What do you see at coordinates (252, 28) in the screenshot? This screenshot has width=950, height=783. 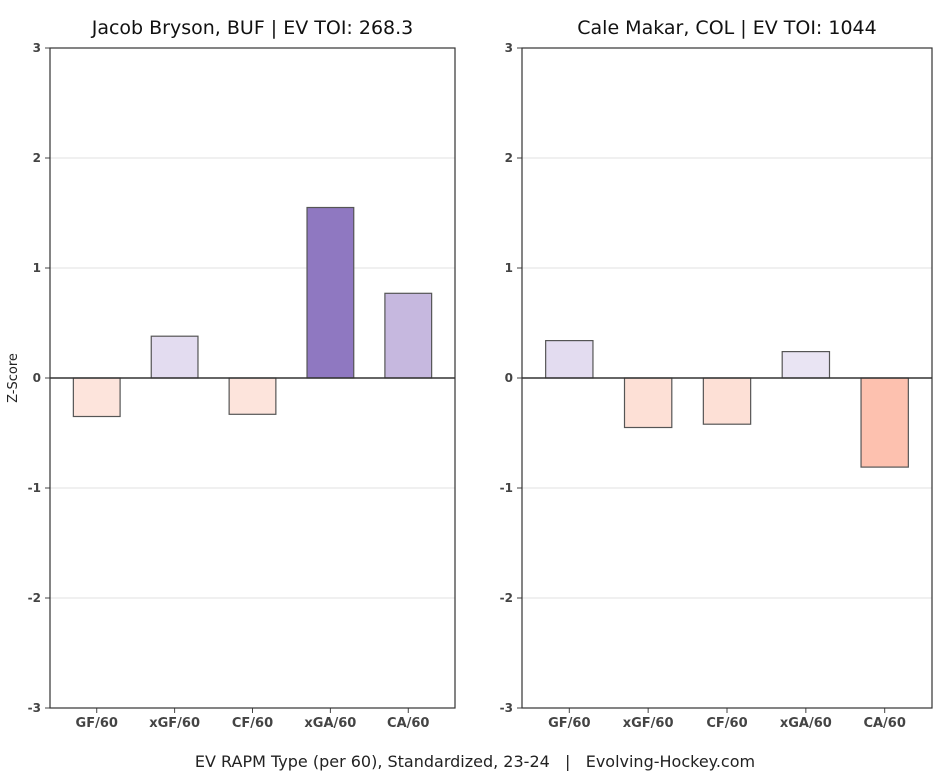 I see `chart-title: Jacob Bryson, BUF | EV TOI: 268.3` at bounding box center [252, 28].